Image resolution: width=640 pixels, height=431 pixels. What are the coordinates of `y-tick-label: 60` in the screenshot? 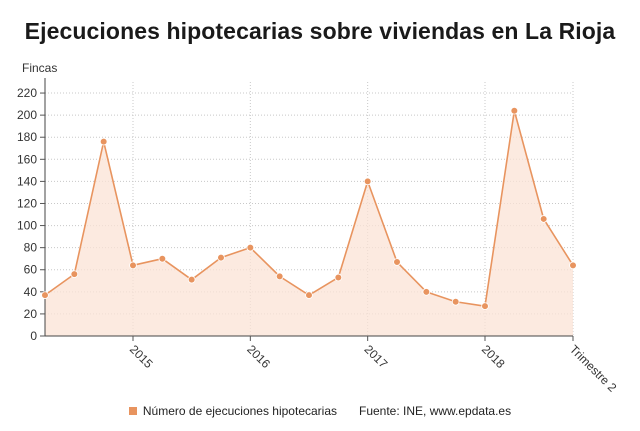 It's located at (31, 270).